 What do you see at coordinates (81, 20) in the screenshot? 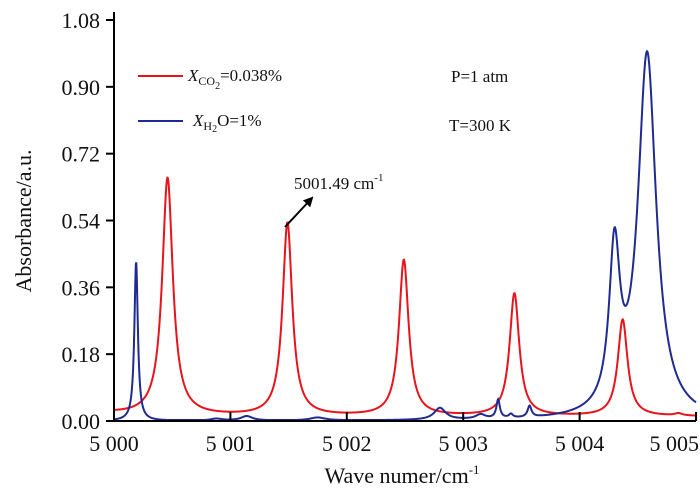
I see `y-tick-label: 1.08` at bounding box center [81, 20].